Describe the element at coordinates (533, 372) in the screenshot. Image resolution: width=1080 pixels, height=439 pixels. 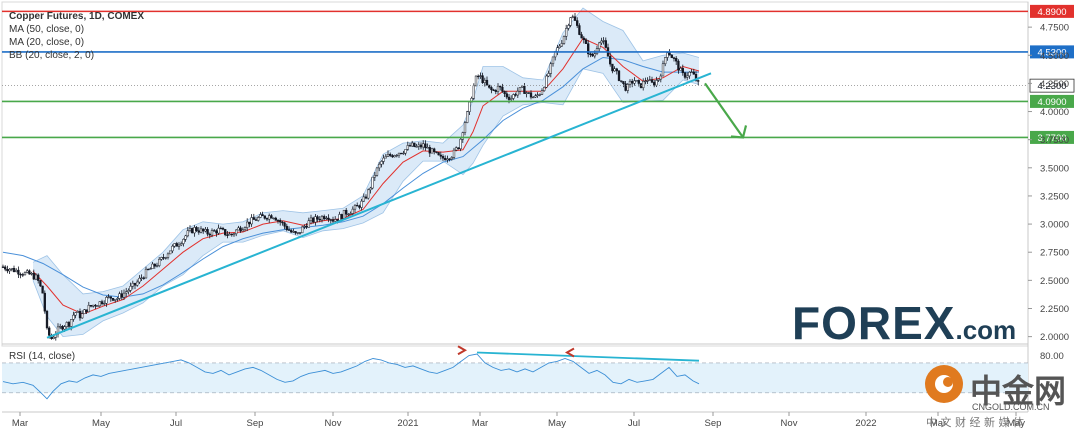
I see `rsi-panel: 80.00` at that location.